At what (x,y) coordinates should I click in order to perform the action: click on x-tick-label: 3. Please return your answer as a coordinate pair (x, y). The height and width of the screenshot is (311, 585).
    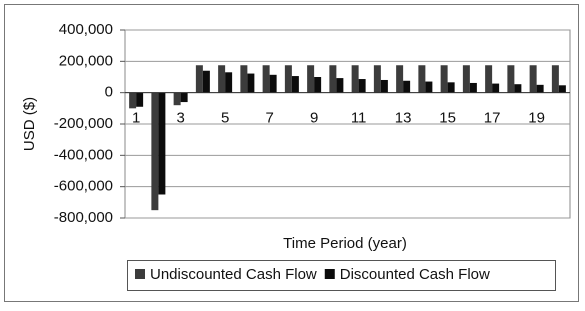
    Looking at the image, I should click on (180, 118).